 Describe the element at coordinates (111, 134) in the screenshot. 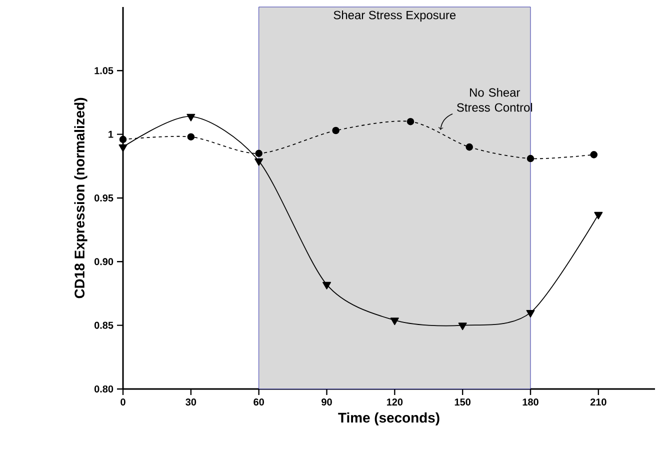

I see `y-tick-label: 1` at that location.